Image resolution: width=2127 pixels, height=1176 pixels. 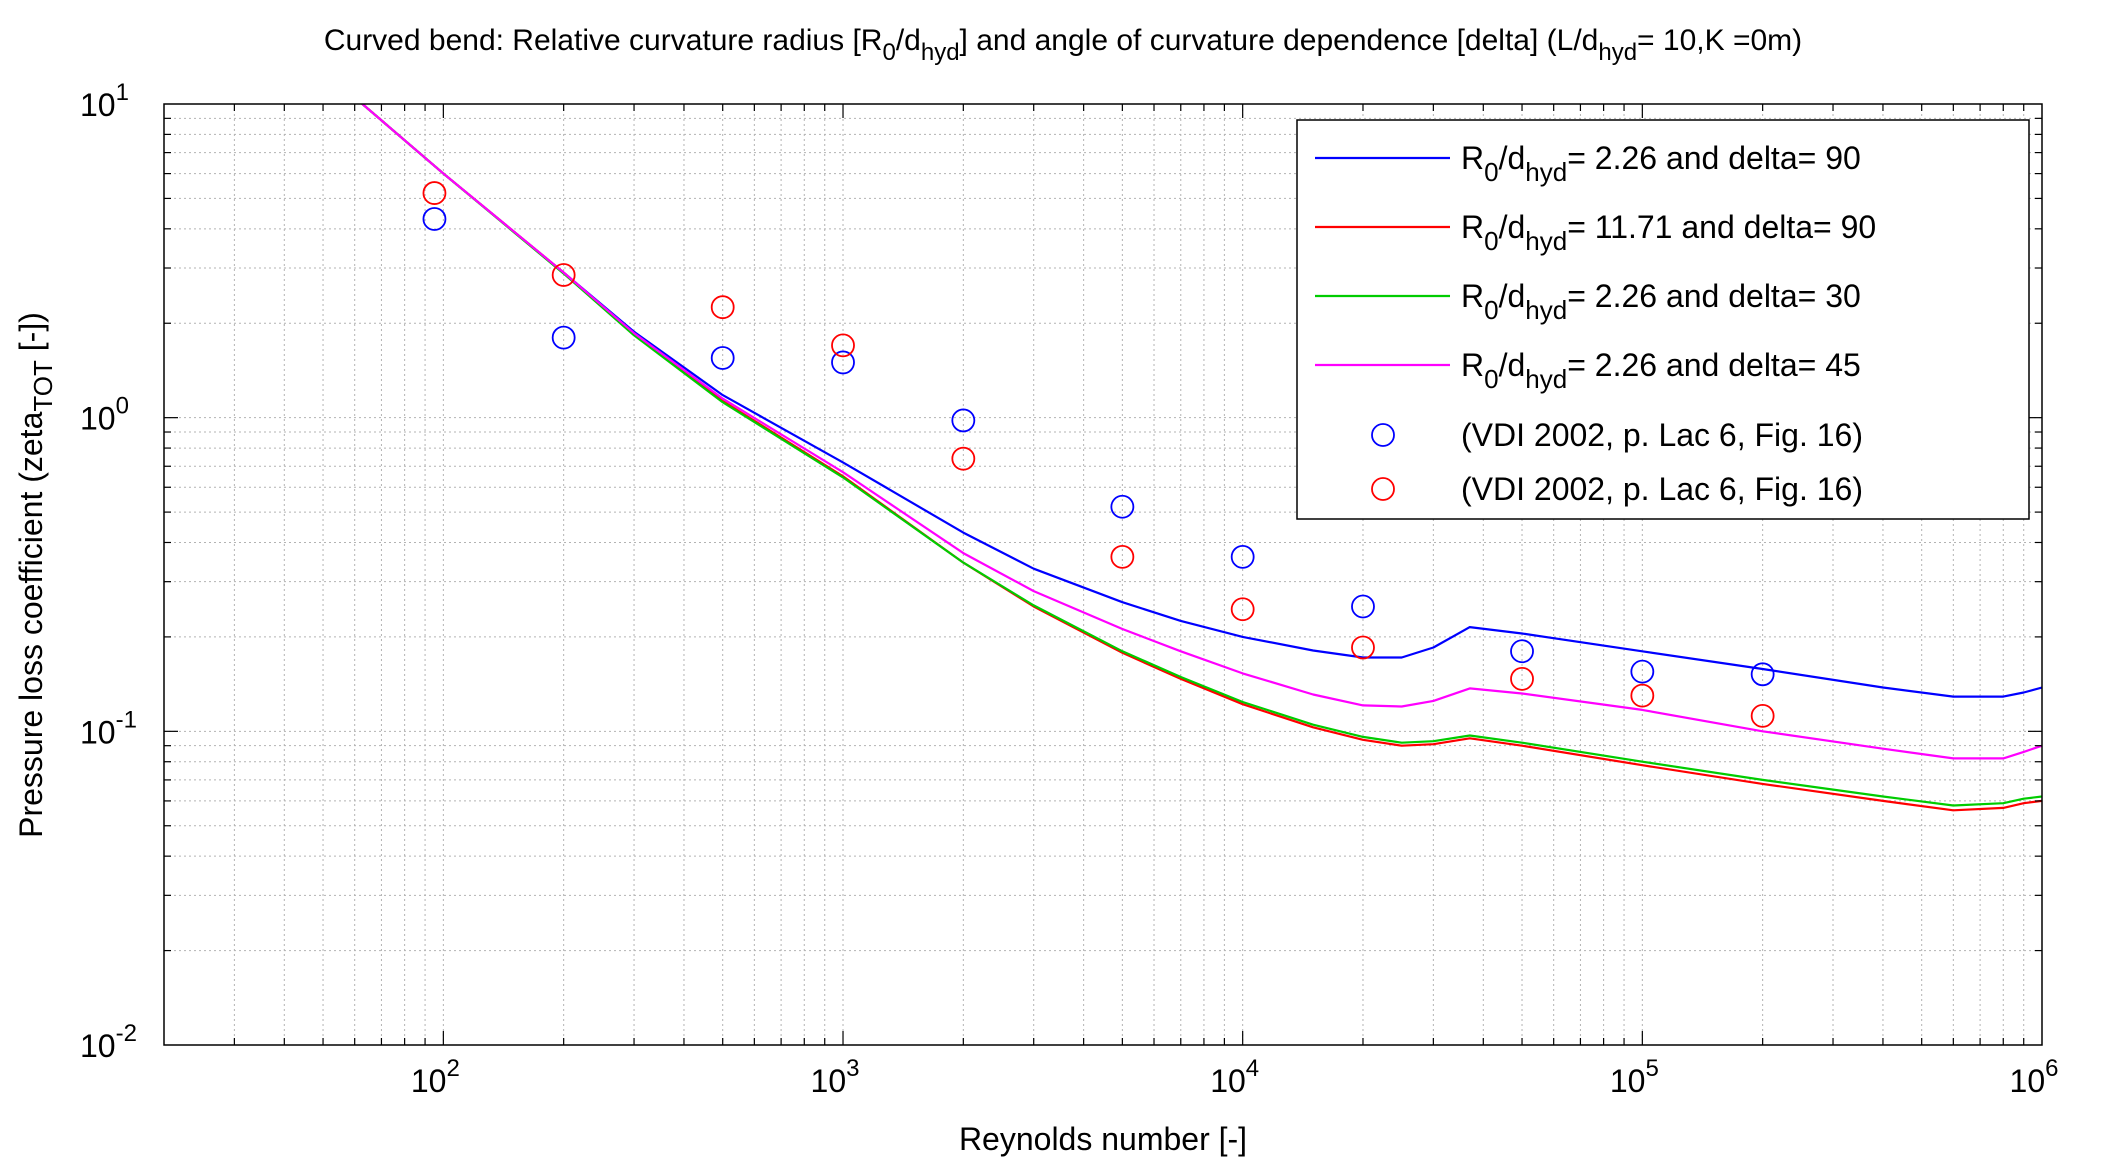 I want to click on legend-label: R0/dhyd= 2.26 and delta= 30, so click(x=1661, y=301).